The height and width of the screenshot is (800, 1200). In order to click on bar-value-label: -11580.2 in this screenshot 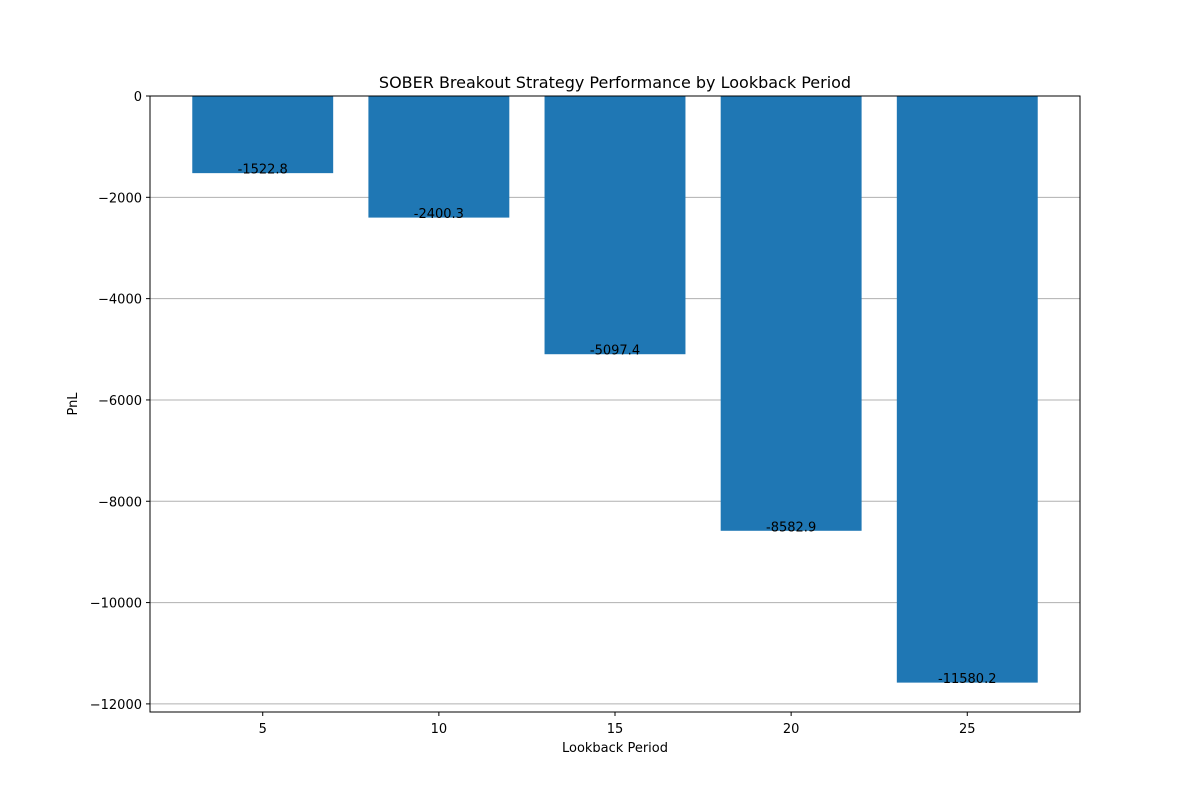, I will do `click(967, 679)`.